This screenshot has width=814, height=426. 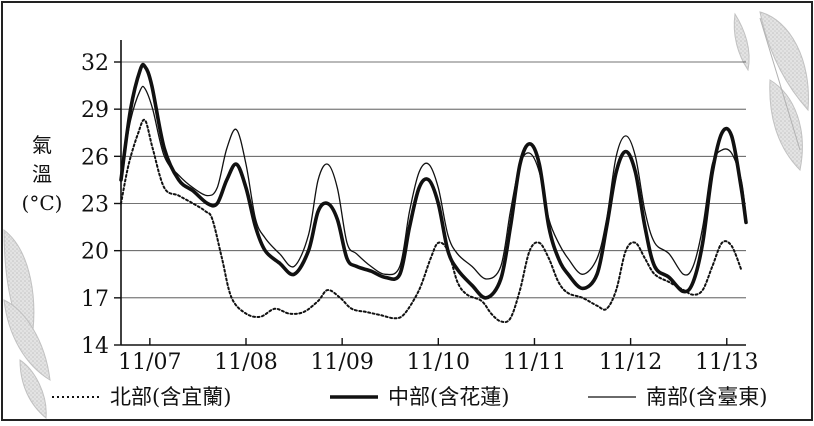 What do you see at coordinates (170, 397) in the screenshot?
I see `legend-label-0: 北部(含宜蘭)` at bounding box center [170, 397].